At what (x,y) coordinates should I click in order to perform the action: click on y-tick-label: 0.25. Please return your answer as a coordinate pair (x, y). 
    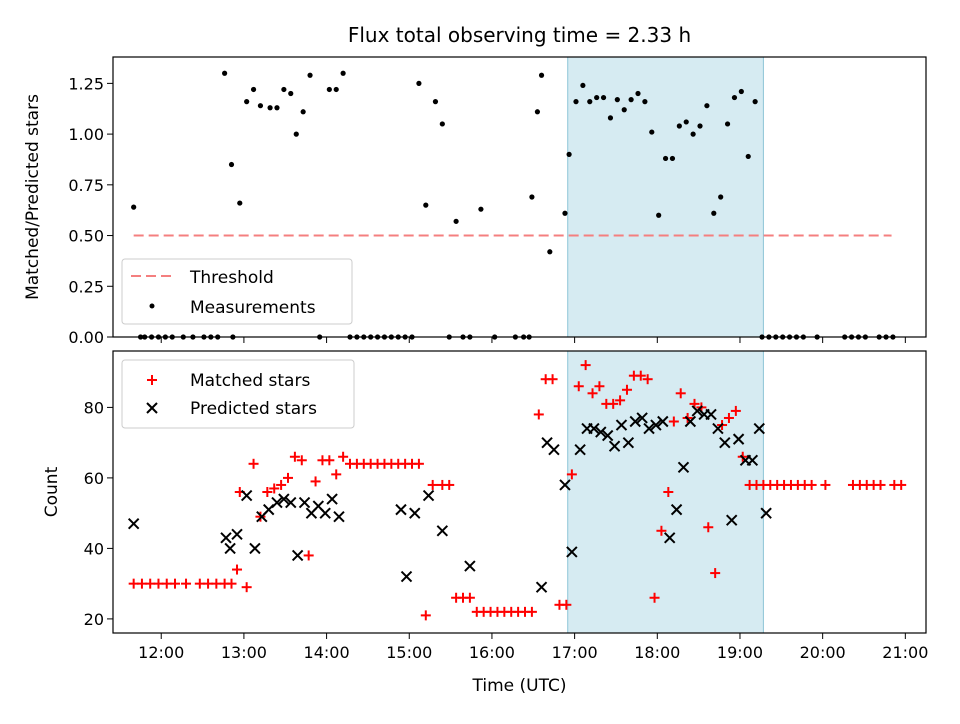
    Looking at the image, I should click on (86, 286).